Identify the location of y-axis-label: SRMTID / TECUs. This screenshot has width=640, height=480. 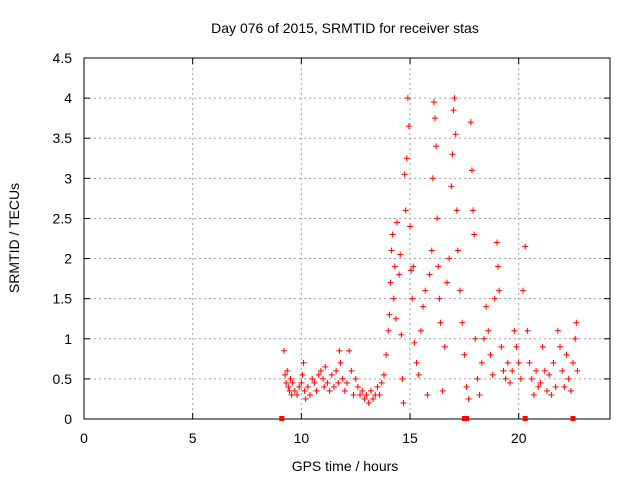
(14, 238).